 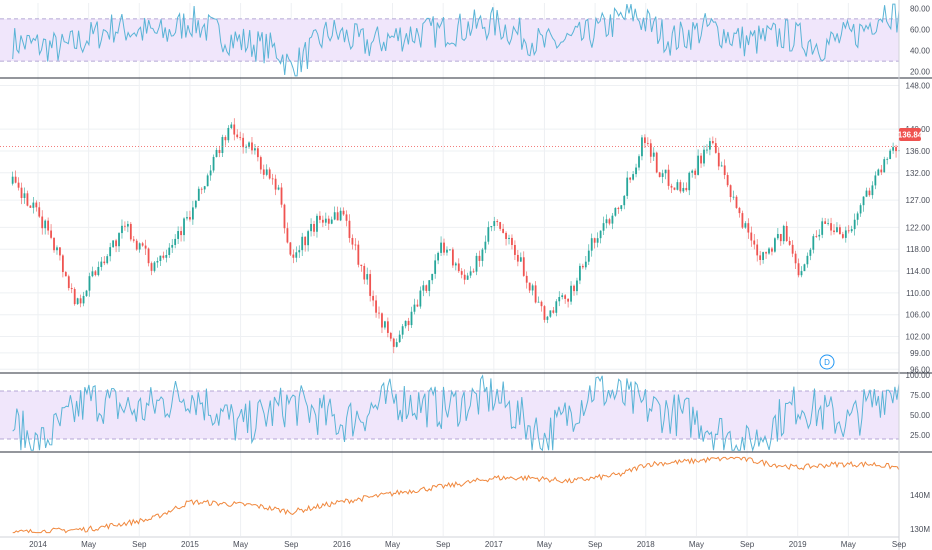 What do you see at coordinates (456, 495) in the screenshot?
I see `cumulative-volume-line` at bounding box center [456, 495].